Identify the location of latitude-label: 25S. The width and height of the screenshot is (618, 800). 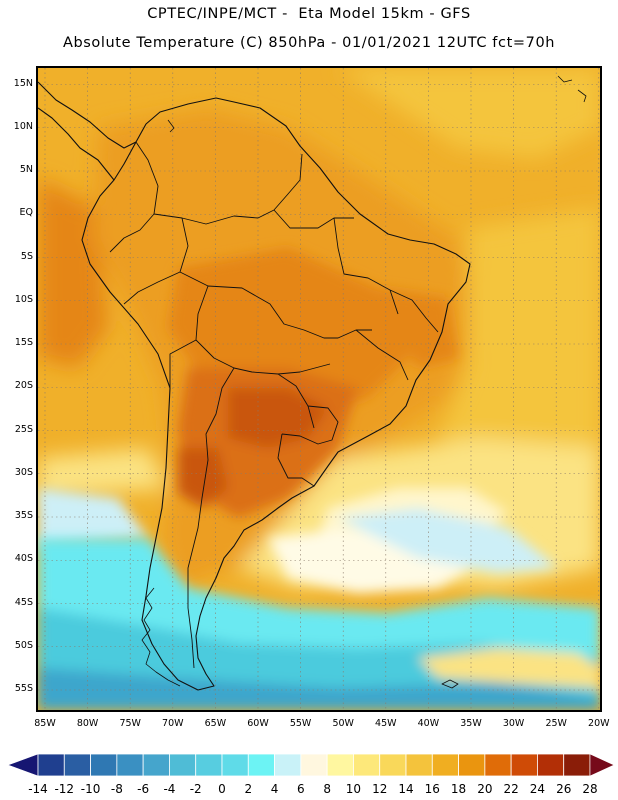
(23, 429).